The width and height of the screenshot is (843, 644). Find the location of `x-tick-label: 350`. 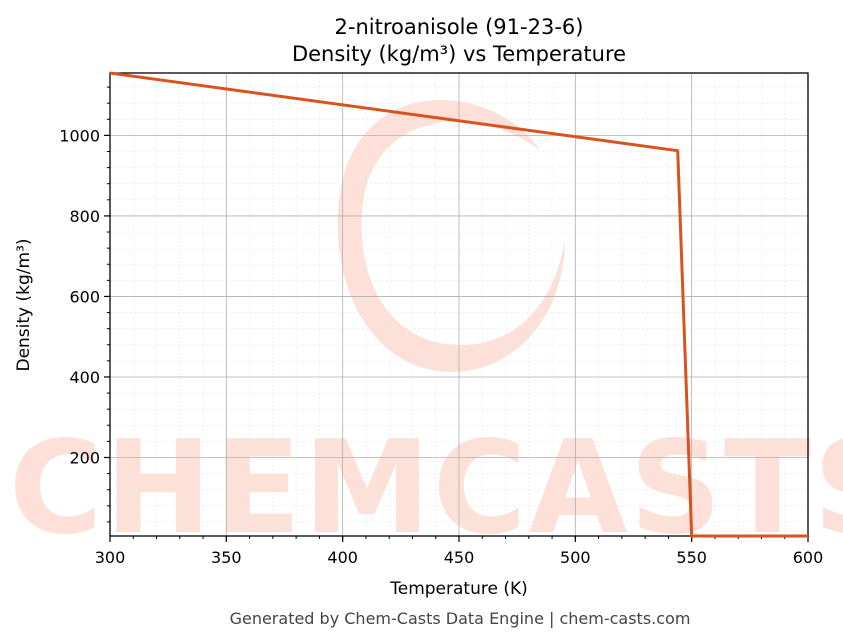

x-tick-label: 350 is located at coordinates (226, 557).